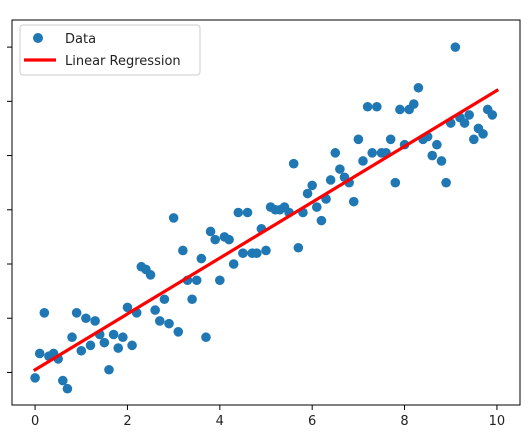 Image resolution: width=530 pixels, height=442 pixels. What do you see at coordinates (220, 421) in the screenshot?
I see `x-tick-label: 4` at bounding box center [220, 421].